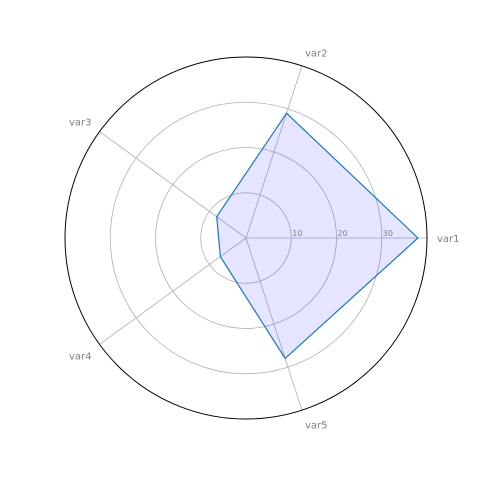  What do you see at coordinates (80, 123) in the screenshot?
I see `category-label: var3` at bounding box center [80, 123].